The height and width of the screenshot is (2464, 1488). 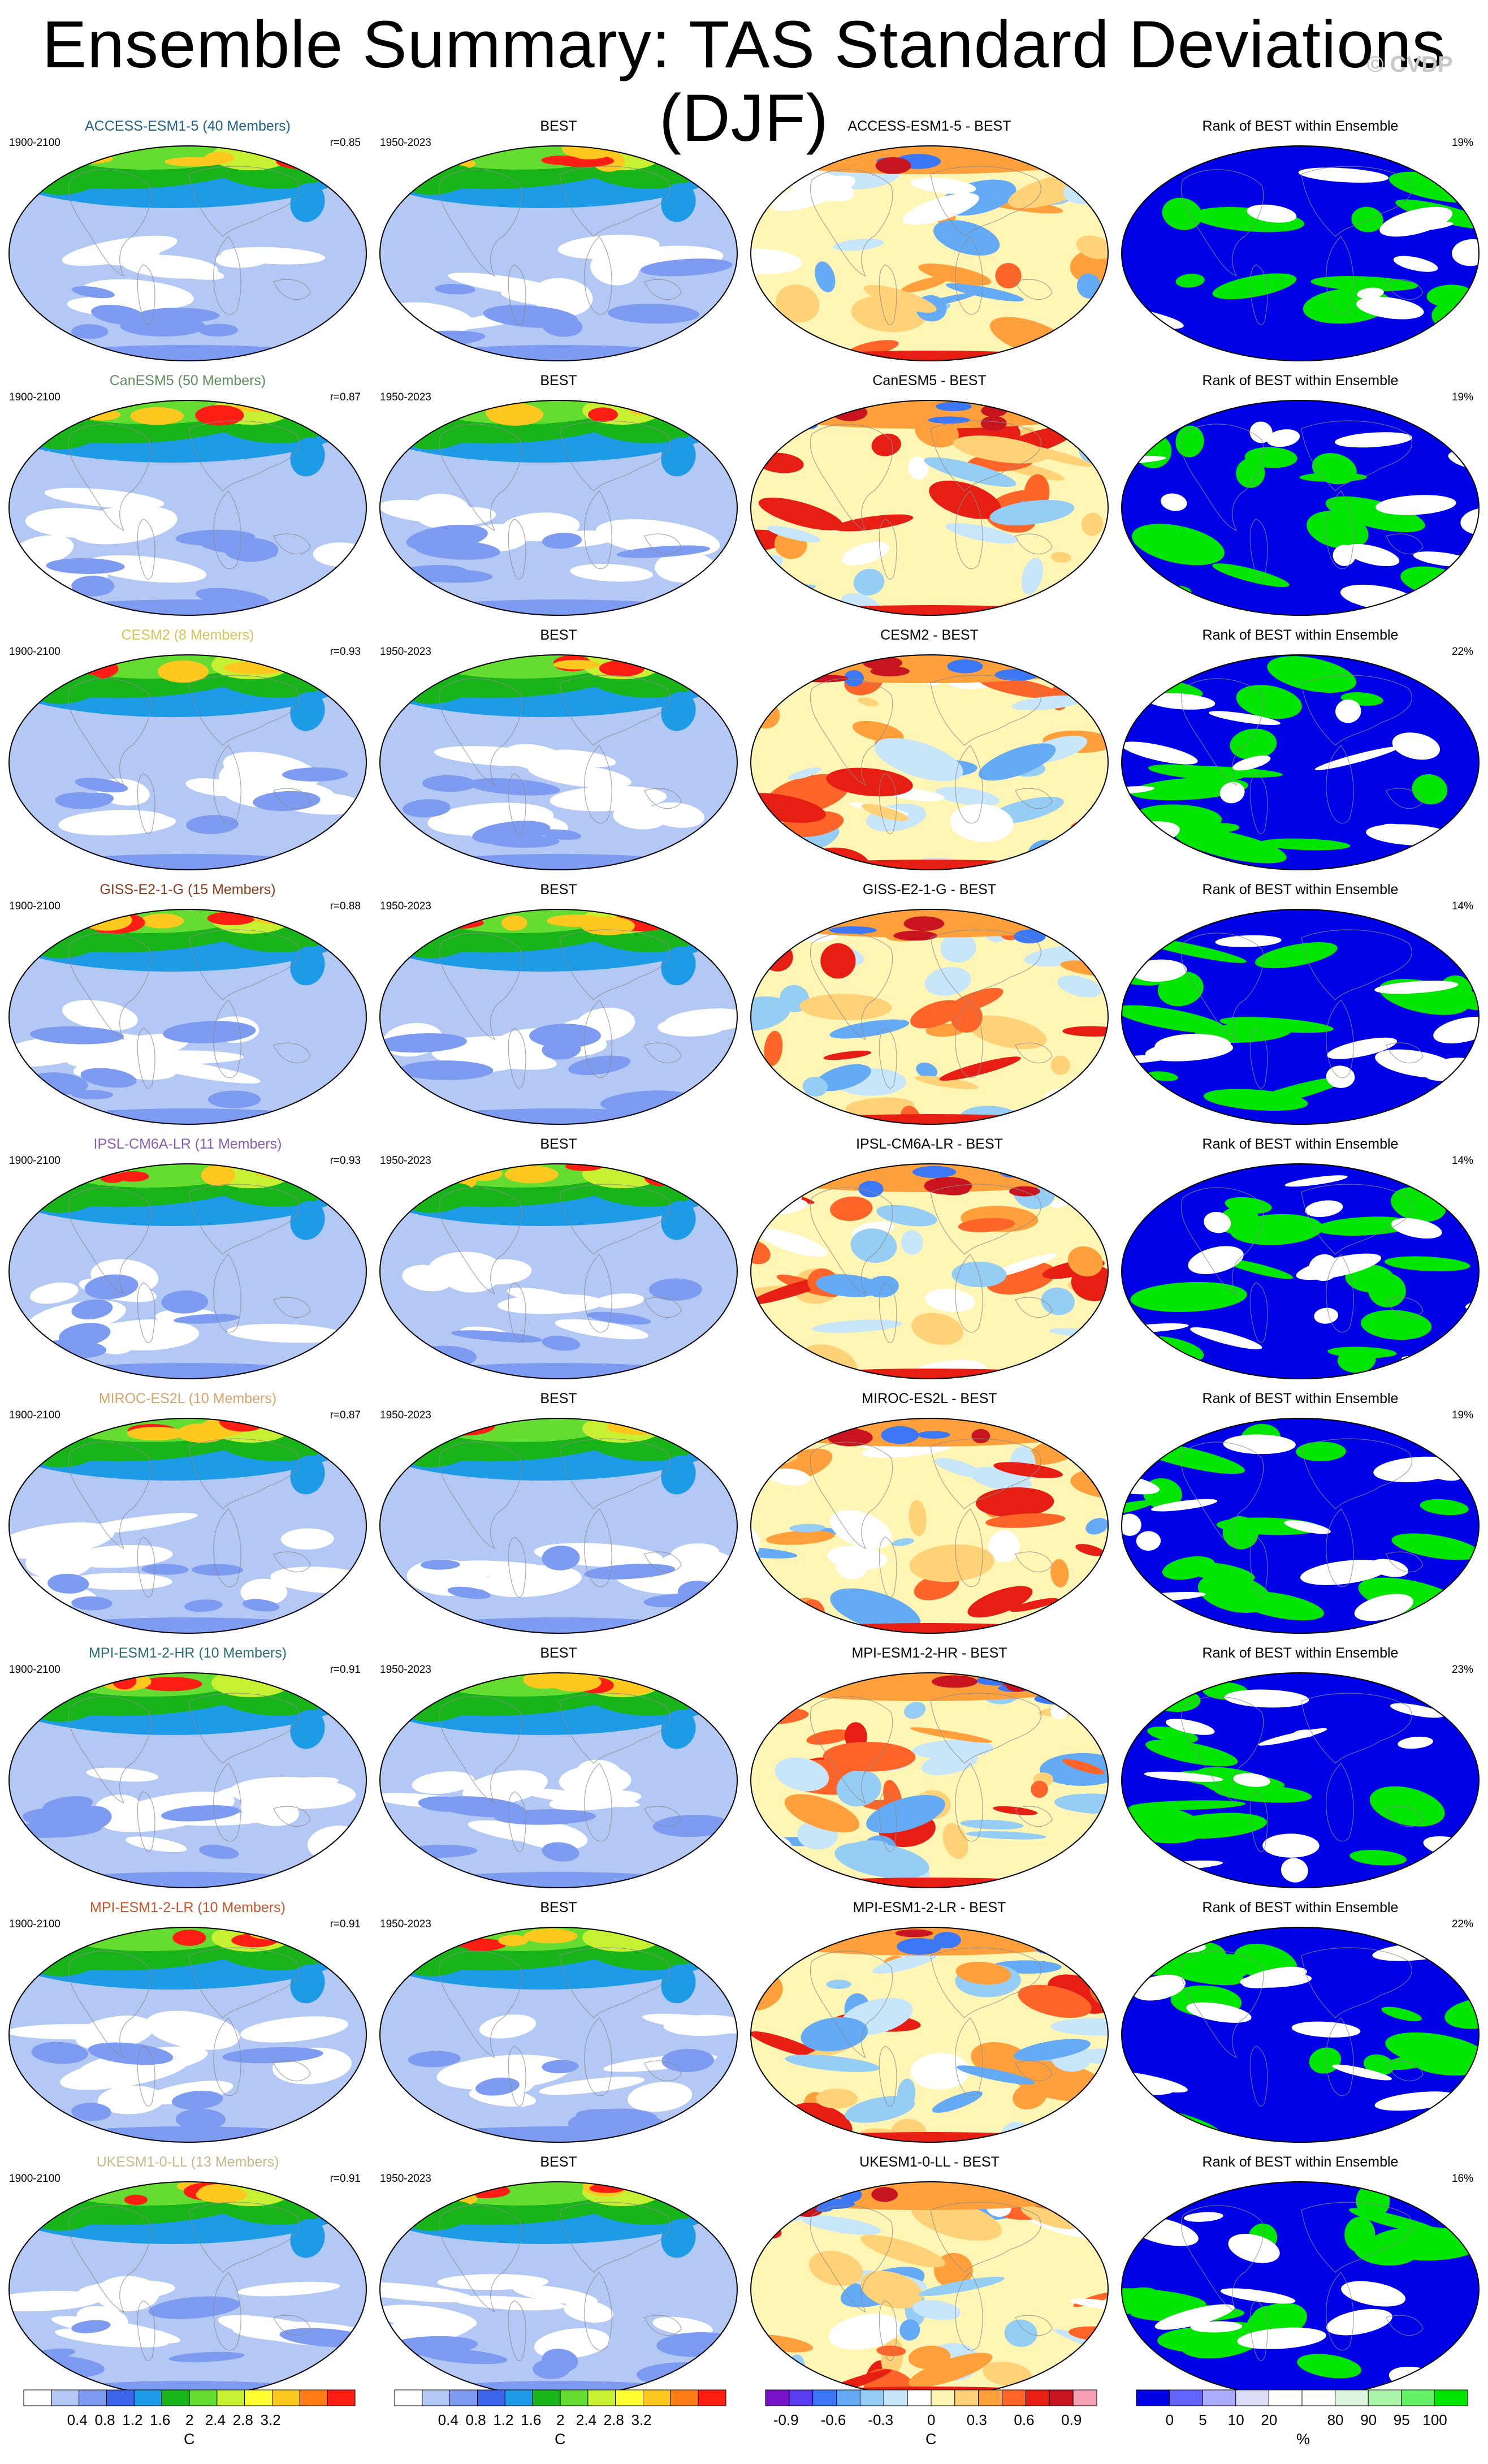 I want to click on colorbar-tick-label: 0.3, so click(x=976, y=2419).